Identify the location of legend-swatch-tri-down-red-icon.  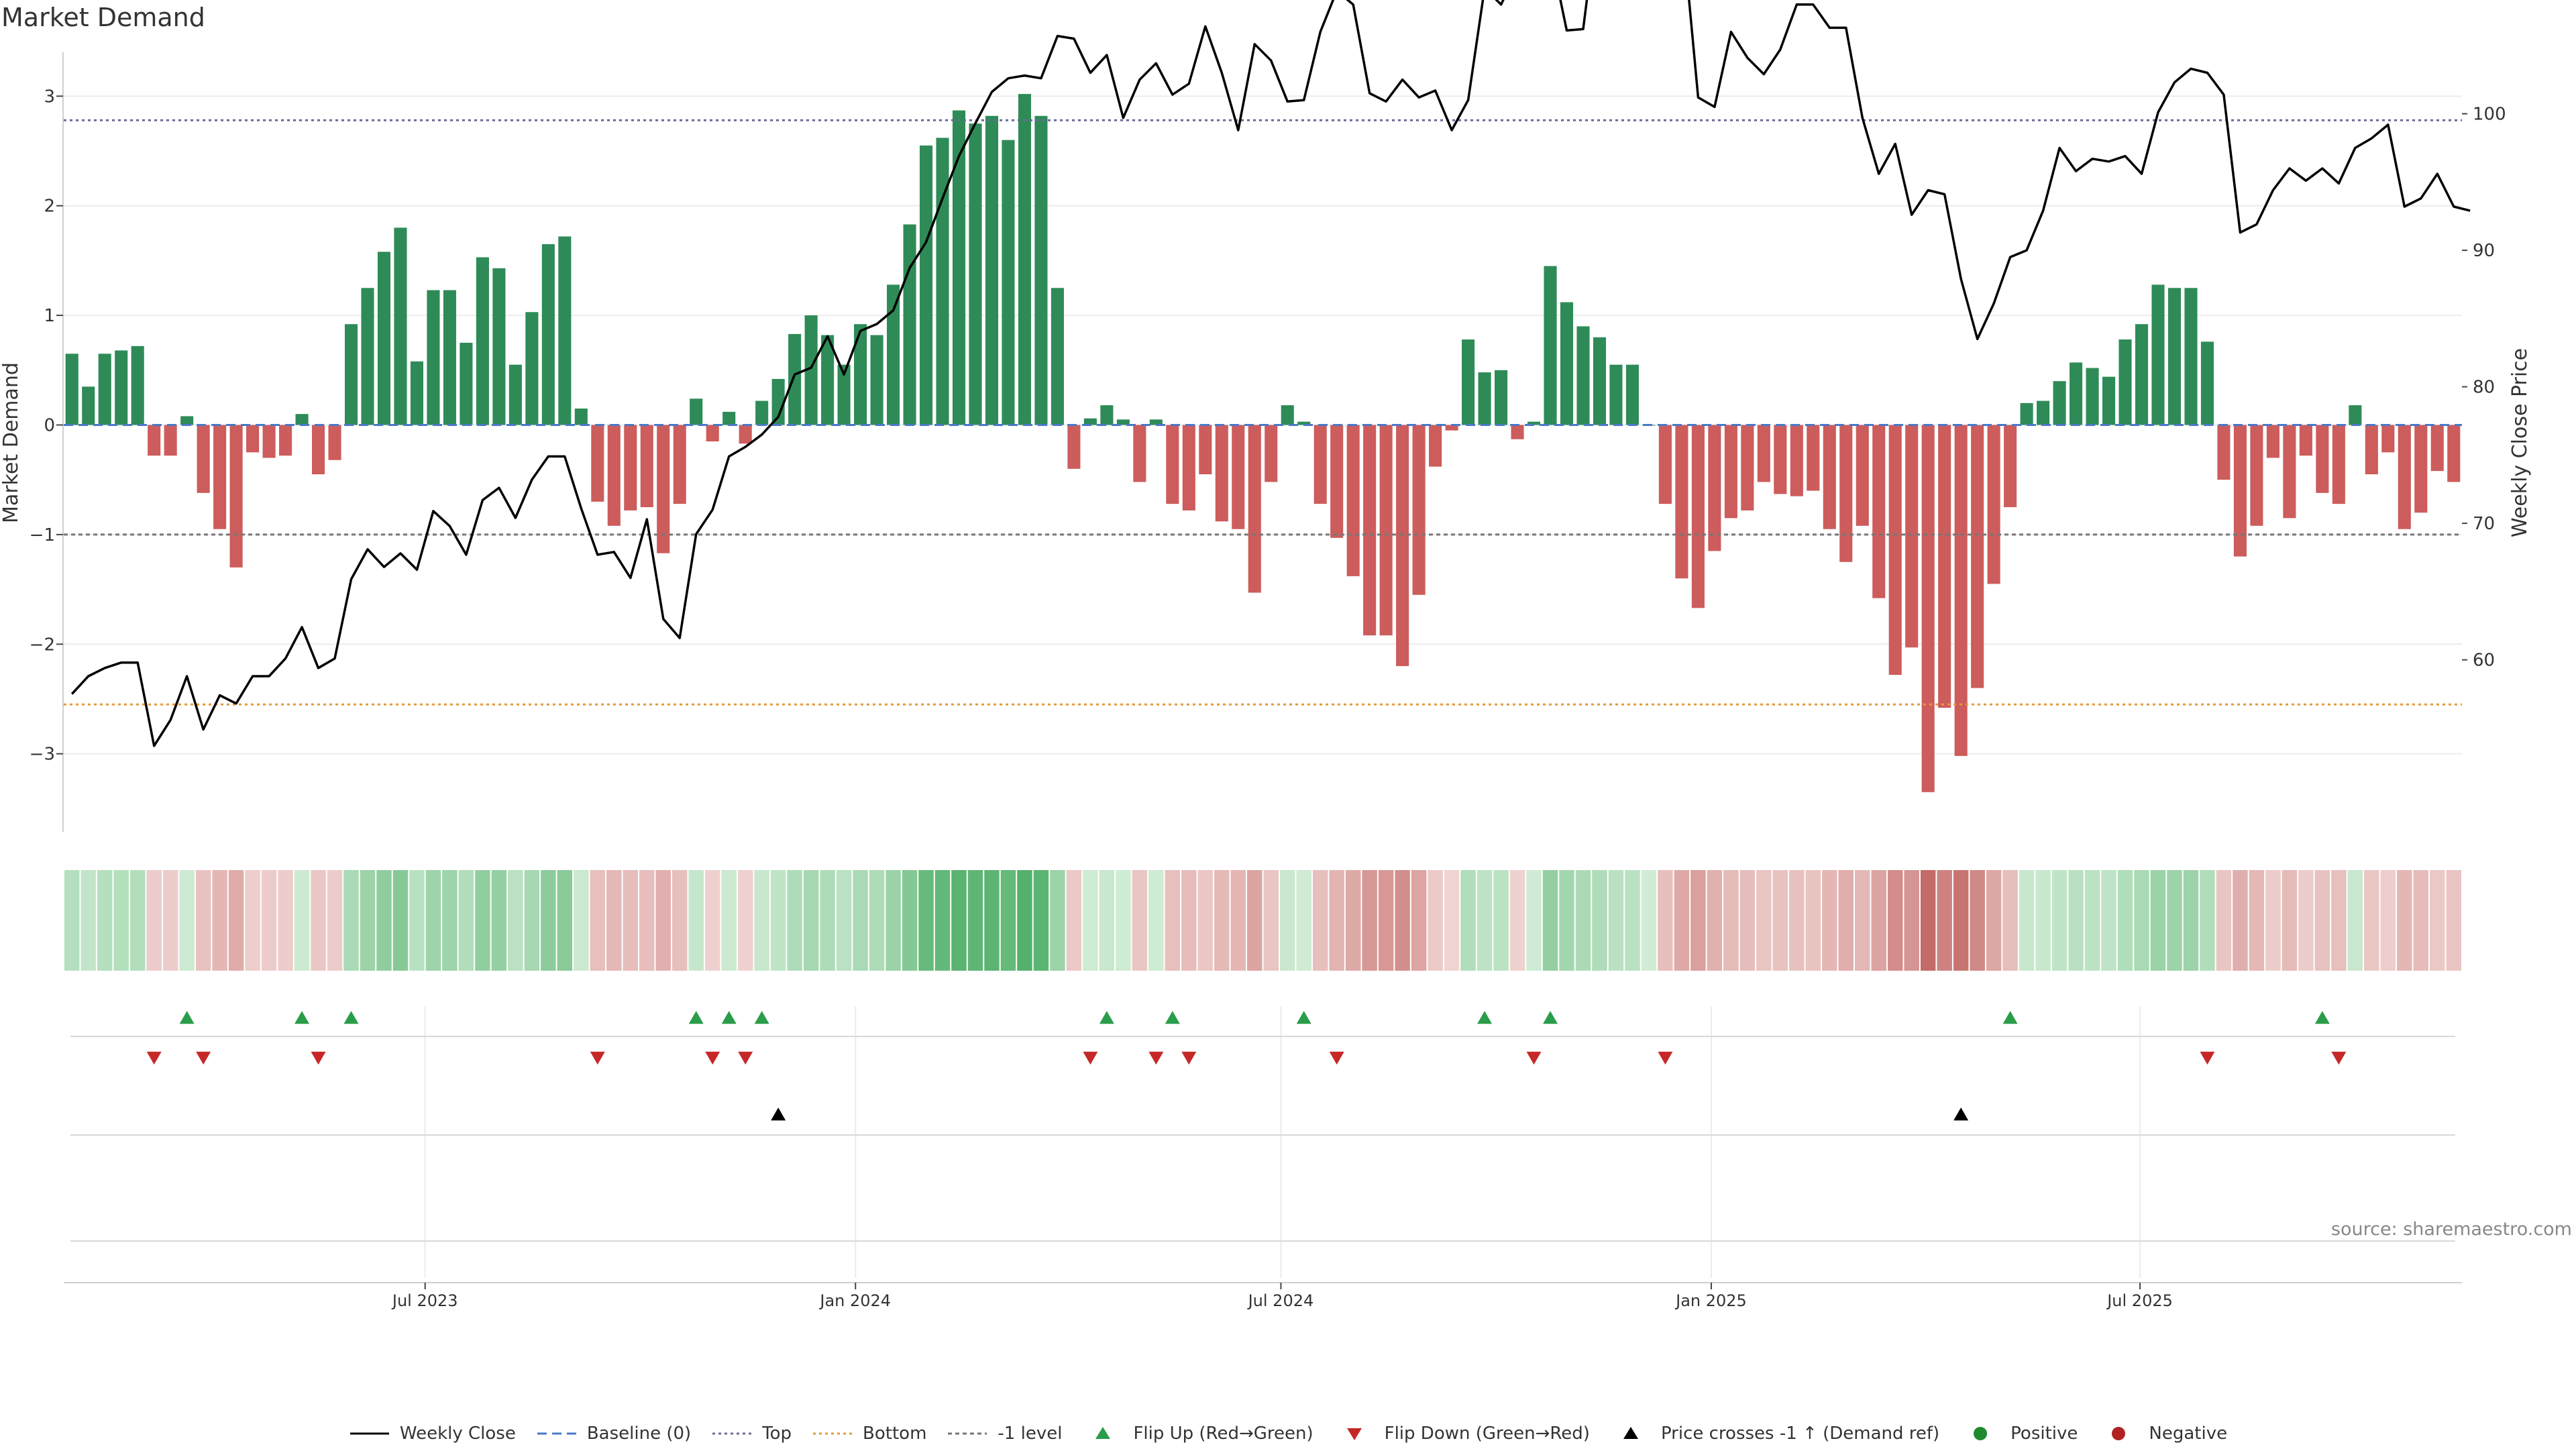
(1354, 1434).